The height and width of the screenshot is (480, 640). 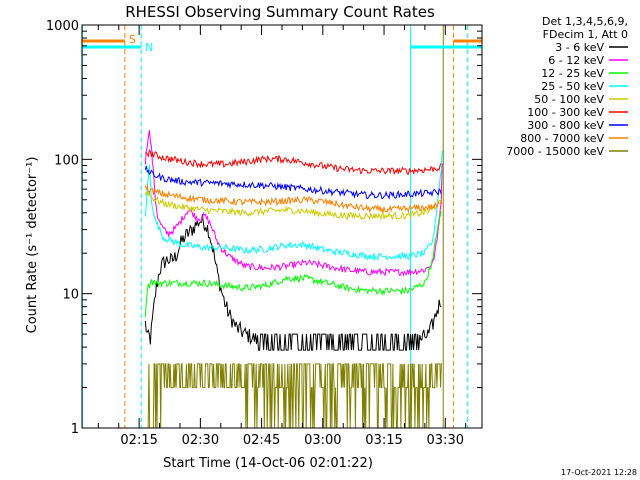 What do you see at coordinates (268, 463) in the screenshot?
I see `x-axis-label: Start Time (14-Oct-06 02:01:22)` at bounding box center [268, 463].